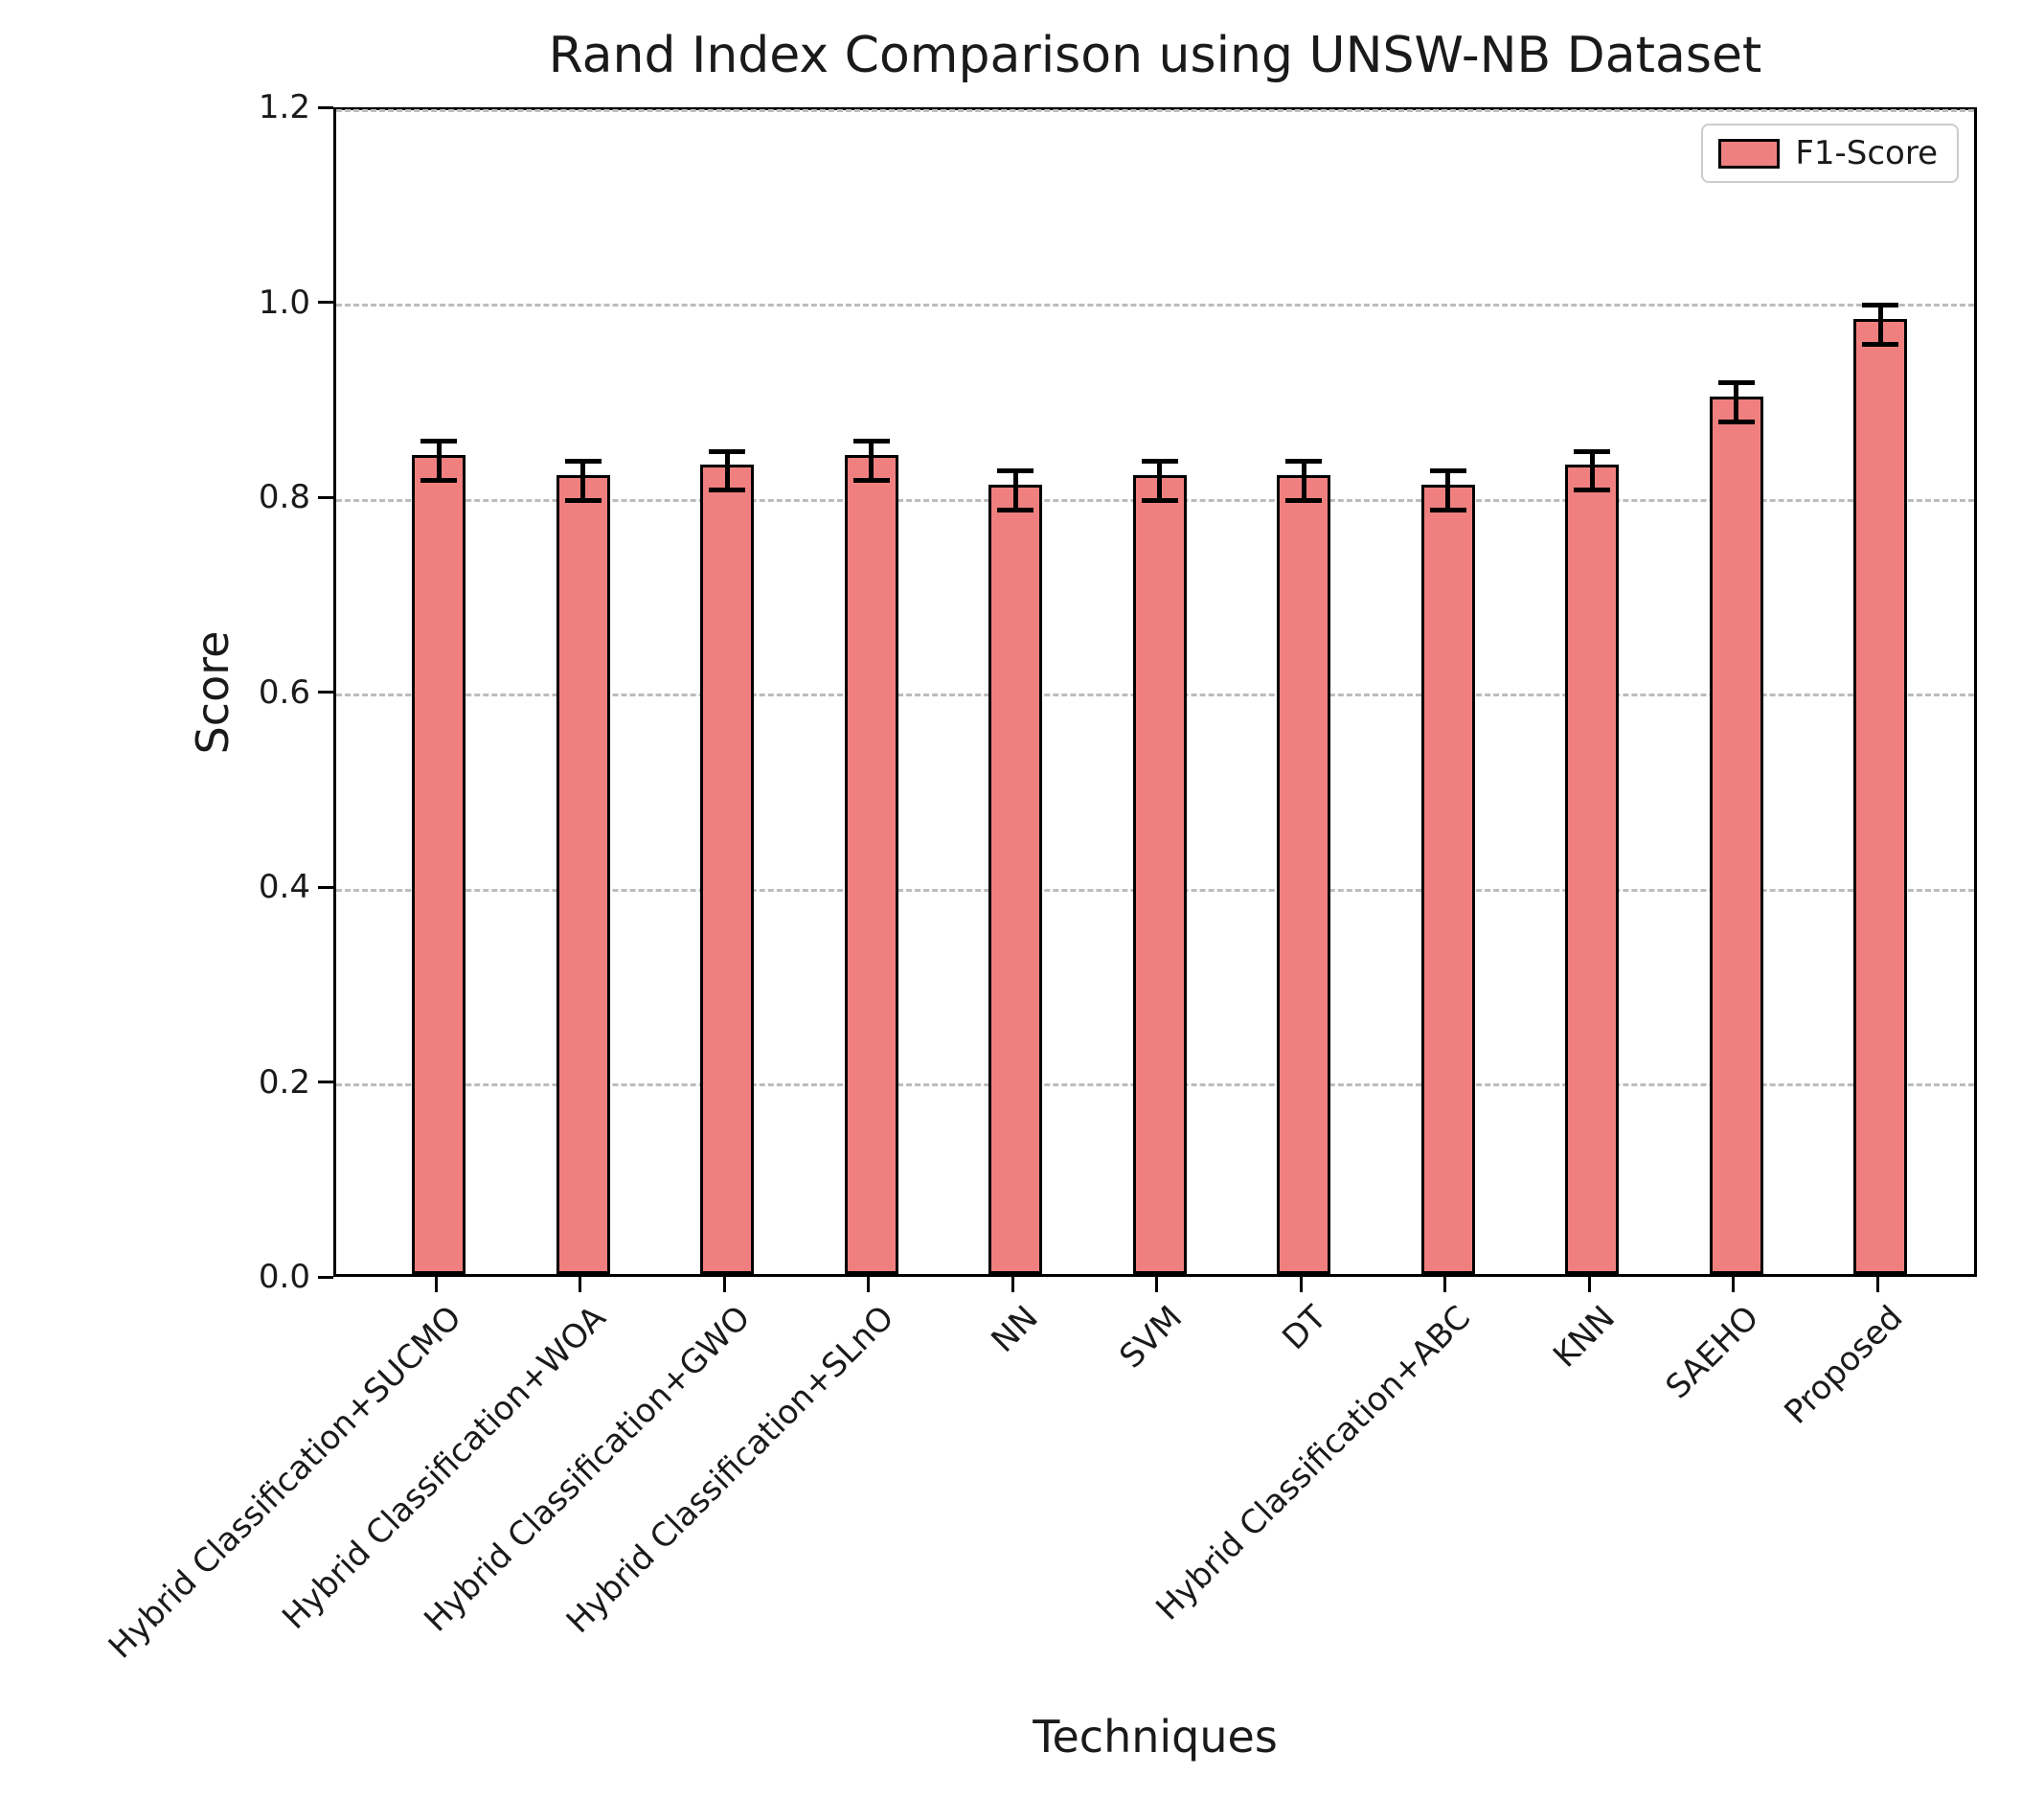  What do you see at coordinates (1448, 879) in the screenshot?
I see `bar-Hybrid Classification+ABC` at bounding box center [1448, 879].